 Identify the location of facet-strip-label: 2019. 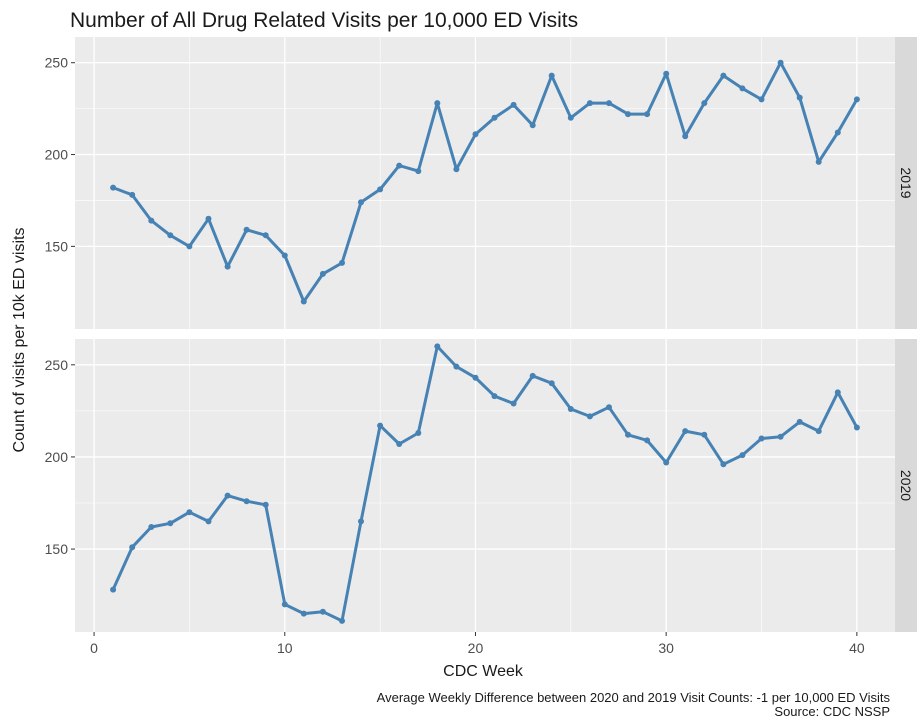
(906, 182).